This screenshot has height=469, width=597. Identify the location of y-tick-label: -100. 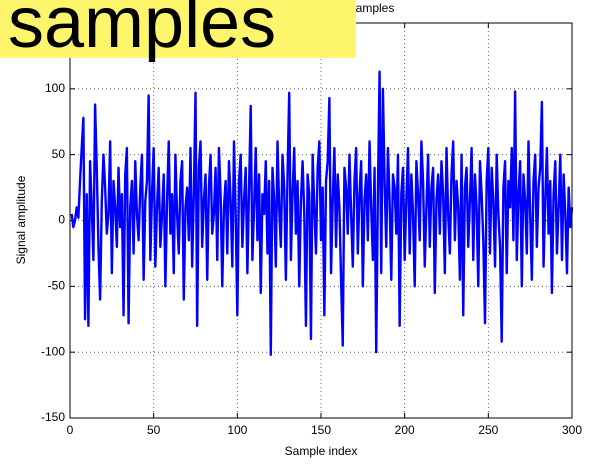
(53, 351).